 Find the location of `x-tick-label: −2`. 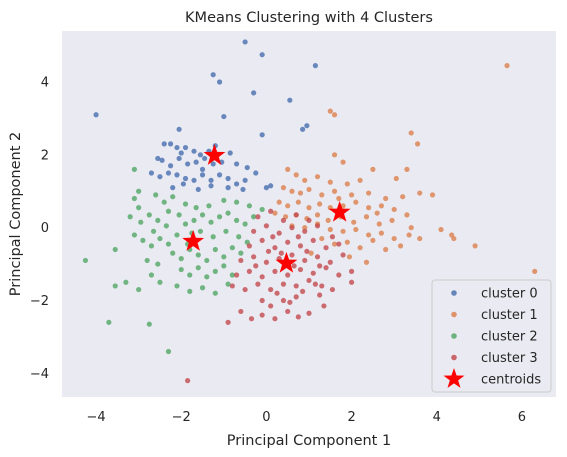

x-tick-label: −2 is located at coordinates (181, 417).